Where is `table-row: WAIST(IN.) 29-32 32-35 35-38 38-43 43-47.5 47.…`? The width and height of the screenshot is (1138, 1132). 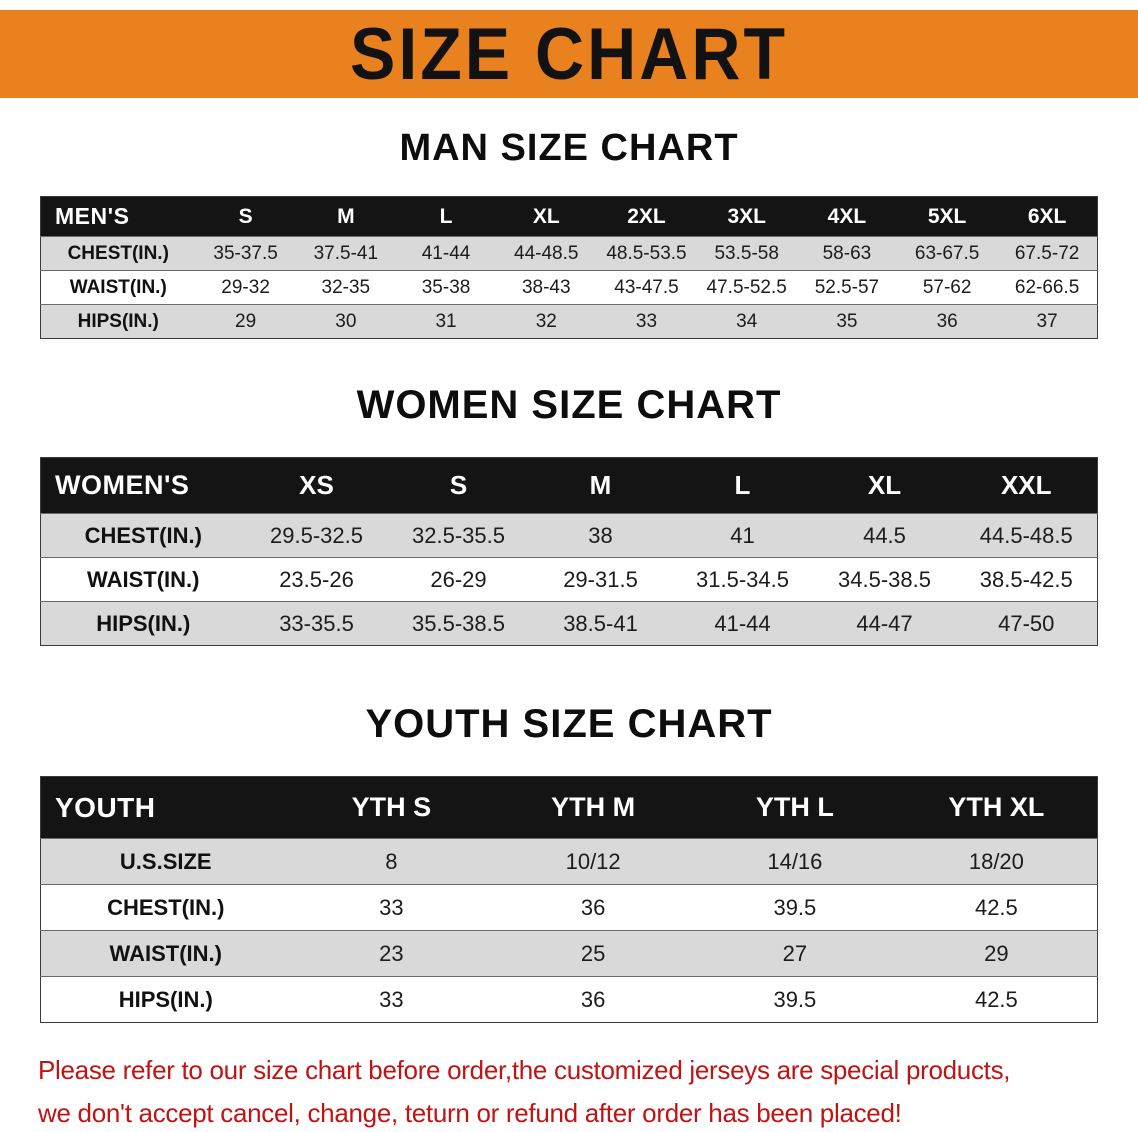
table-row: WAIST(IN.) 29-32 32-35 35-38 38-43 43-47.5 47.… is located at coordinates (569, 287).